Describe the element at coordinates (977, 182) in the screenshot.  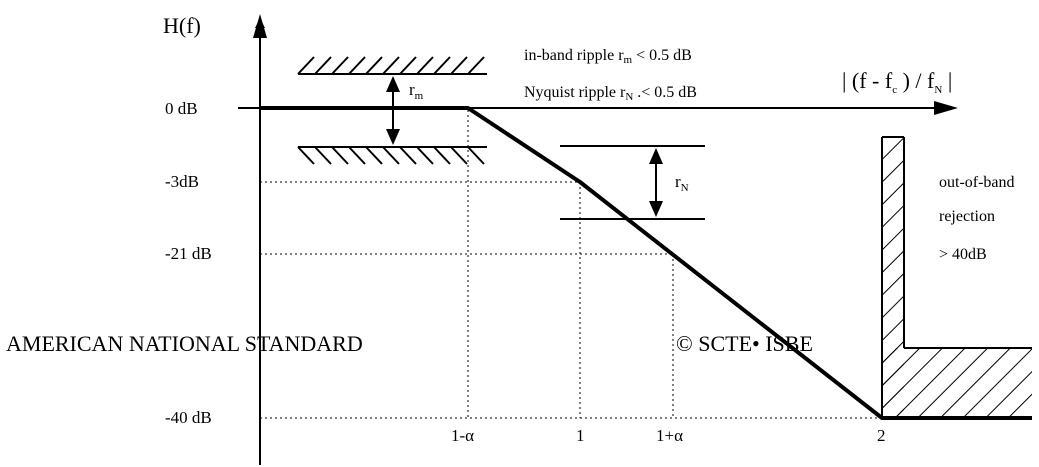
I see `rejection-line1: out-of-band` at that location.